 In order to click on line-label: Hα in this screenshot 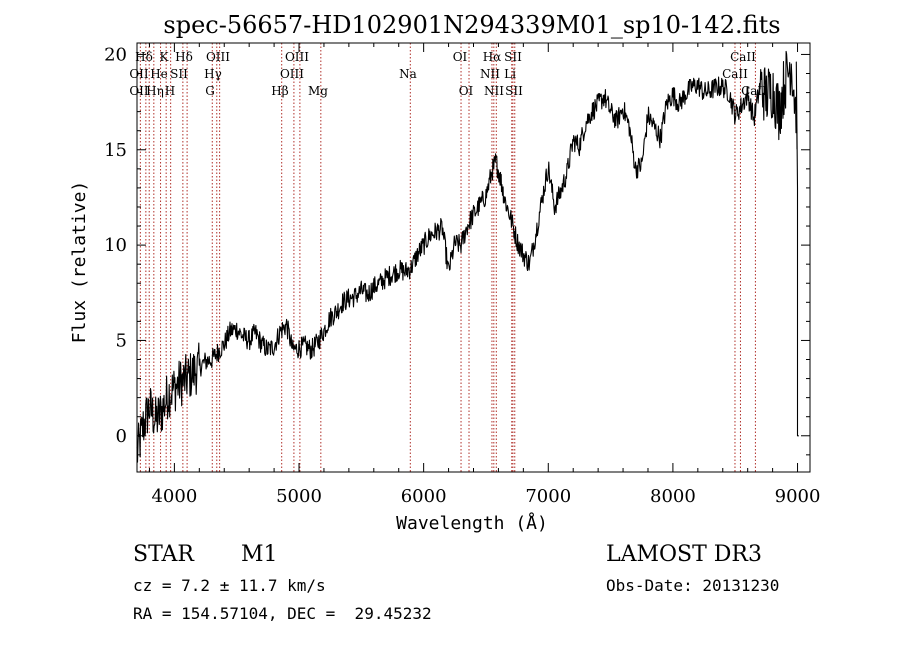, I will do `click(492, 57)`.